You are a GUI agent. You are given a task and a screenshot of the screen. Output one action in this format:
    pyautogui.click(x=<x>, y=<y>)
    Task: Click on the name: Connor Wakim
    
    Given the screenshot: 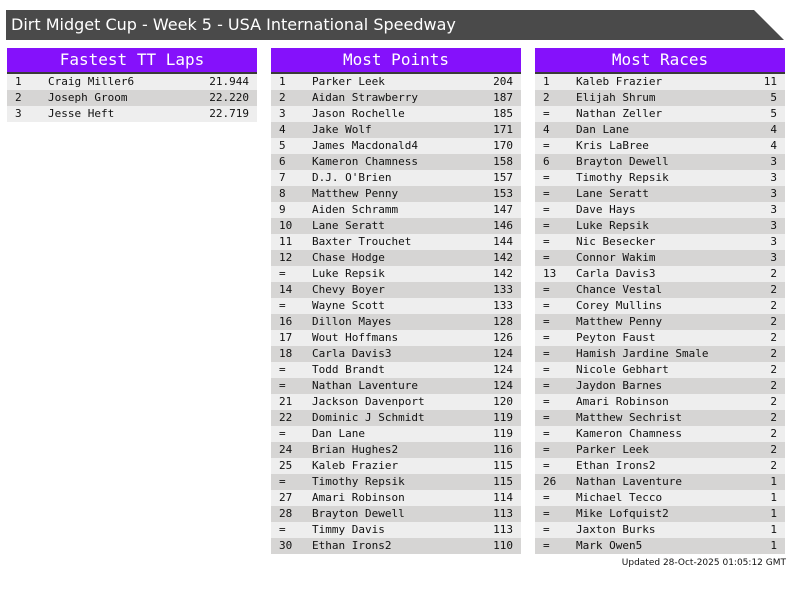 What is the action you would take?
    pyautogui.click(x=616, y=257)
    